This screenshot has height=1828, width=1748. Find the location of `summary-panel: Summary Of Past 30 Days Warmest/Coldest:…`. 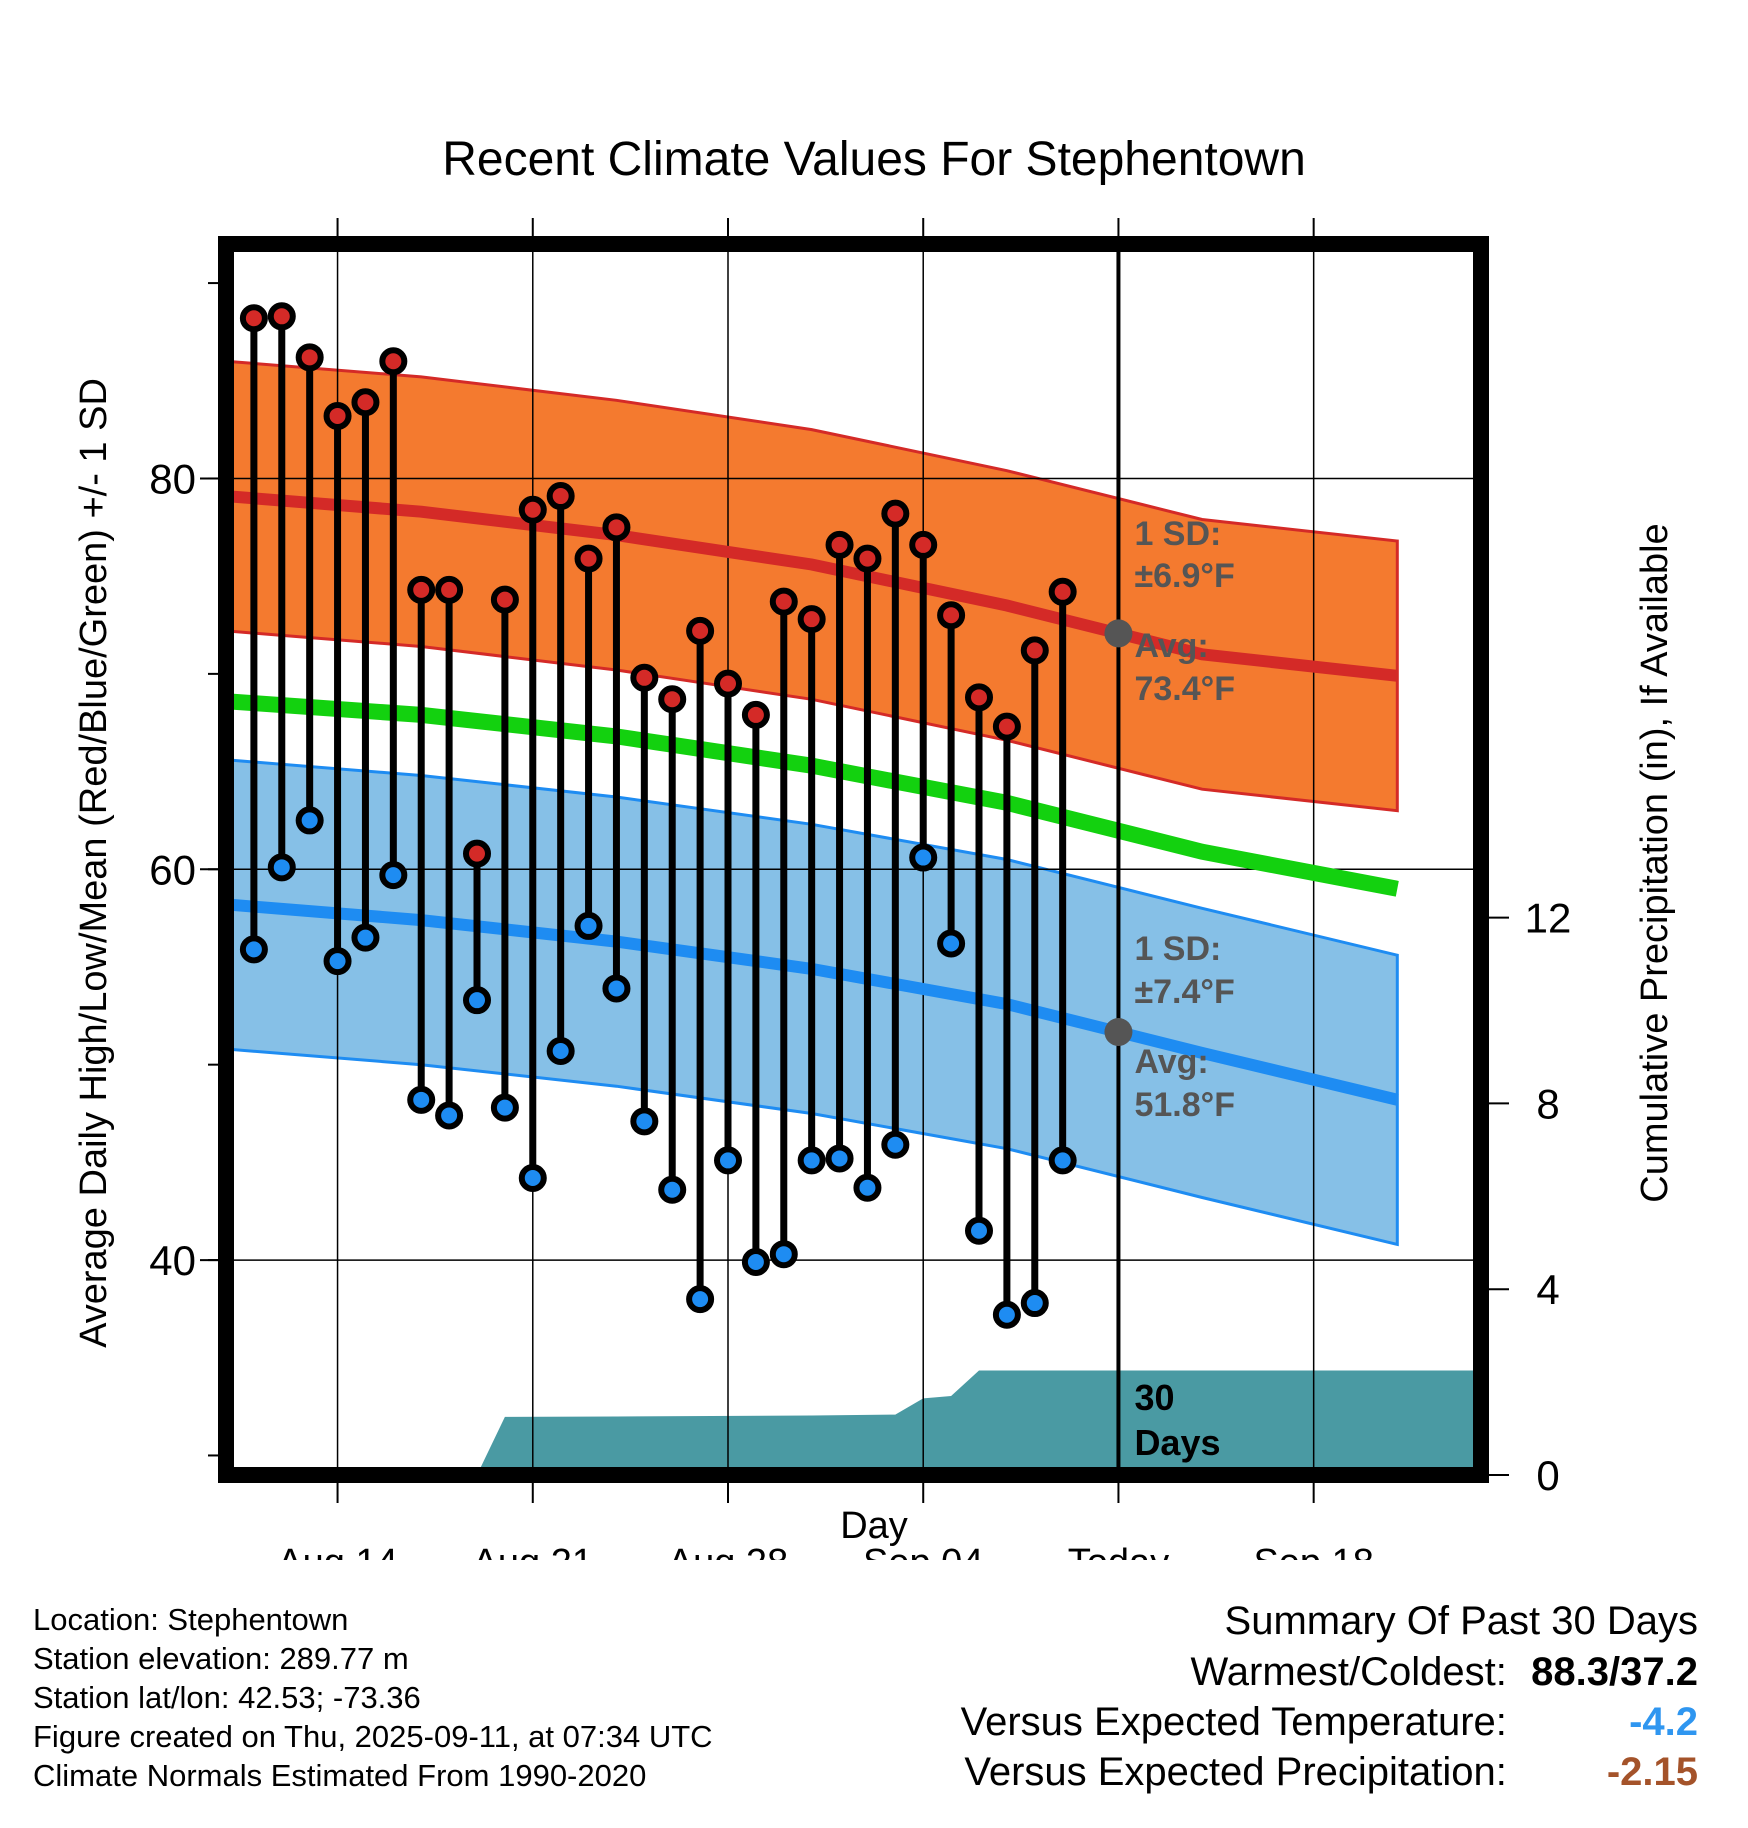

summary-panel: Summary Of Past 30 Days Warmest/Coldest:… is located at coordinates (1329, 1696).